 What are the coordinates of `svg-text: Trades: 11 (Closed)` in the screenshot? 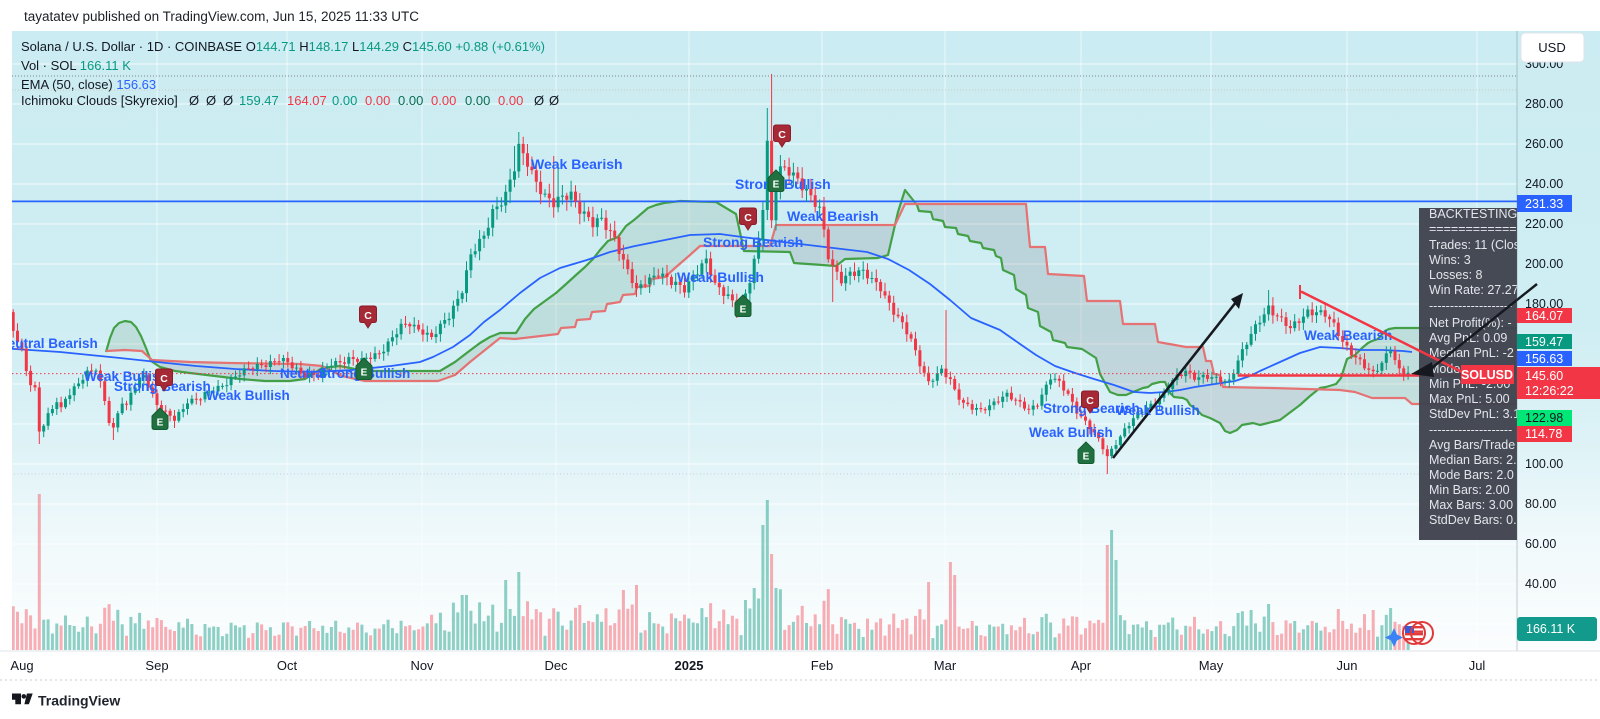 It's located at (1483, 245).